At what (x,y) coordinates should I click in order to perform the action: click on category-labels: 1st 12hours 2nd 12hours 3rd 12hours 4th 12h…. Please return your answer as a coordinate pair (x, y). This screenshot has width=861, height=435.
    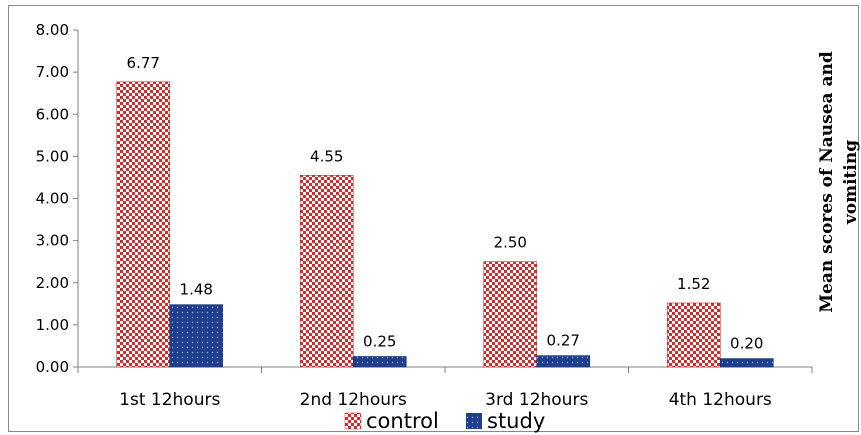
    Looking at the image, I should click on (445, 400).